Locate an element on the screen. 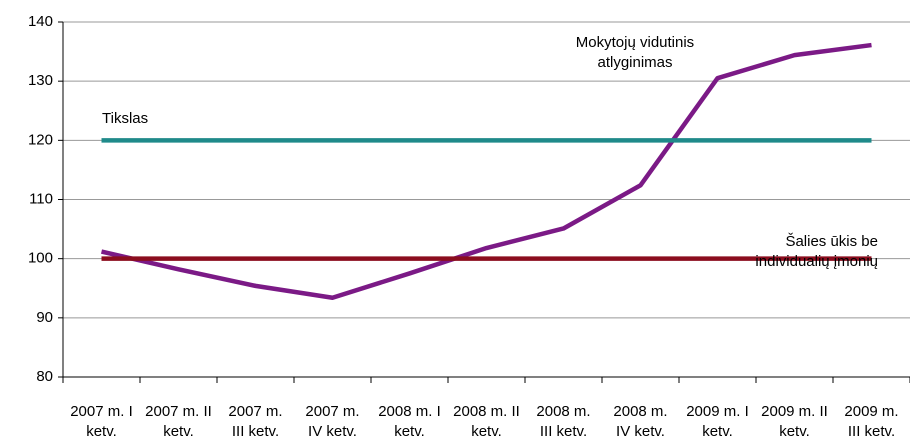 The height and width of the screenshot is (443, 910). y-tick-label: 80 is located at coordinates (44, 376).